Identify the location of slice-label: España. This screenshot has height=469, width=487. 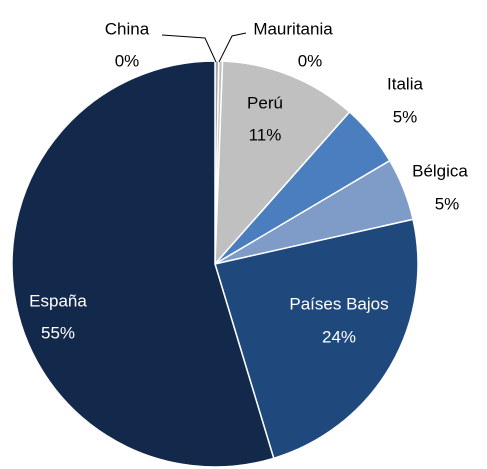
(58, 300).